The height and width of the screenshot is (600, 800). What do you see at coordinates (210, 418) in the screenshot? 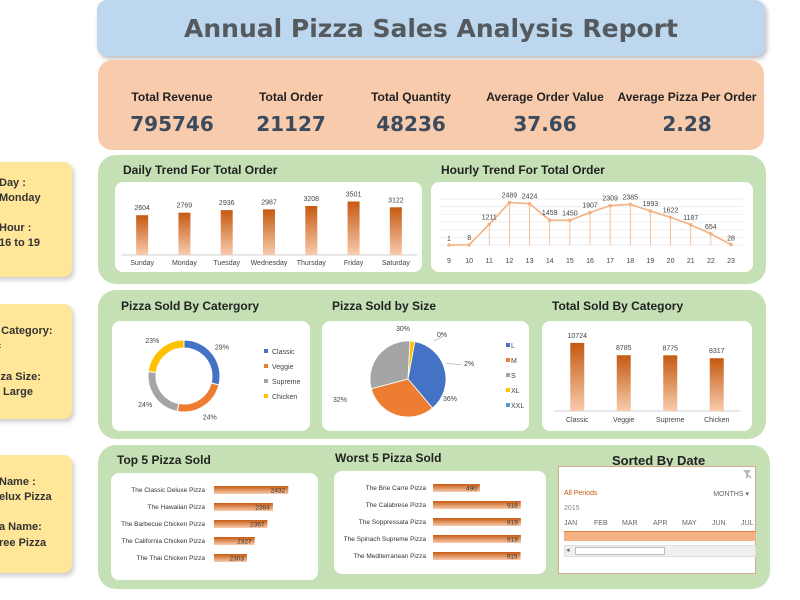
I see `donut-data-label: 24%` at bounding box center [210, 418].